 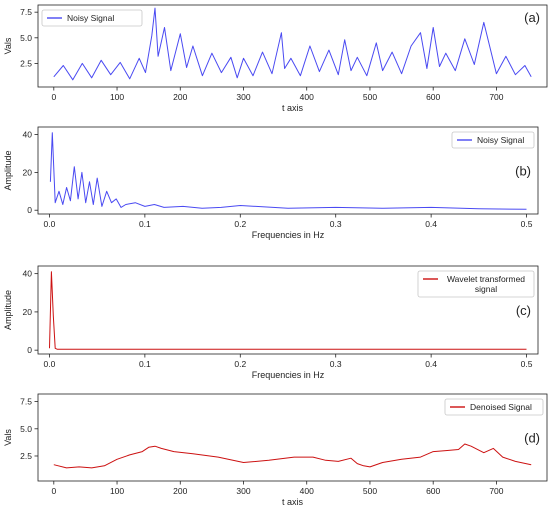 What do you see at coordinates (486, 289) in the screenshot?
I see `legend-label: signal` at bounding box center [486, 289].